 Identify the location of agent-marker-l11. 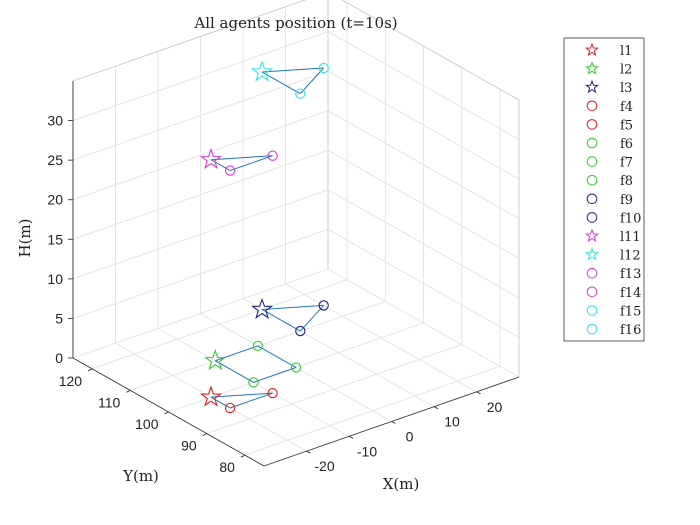
(211, 159).